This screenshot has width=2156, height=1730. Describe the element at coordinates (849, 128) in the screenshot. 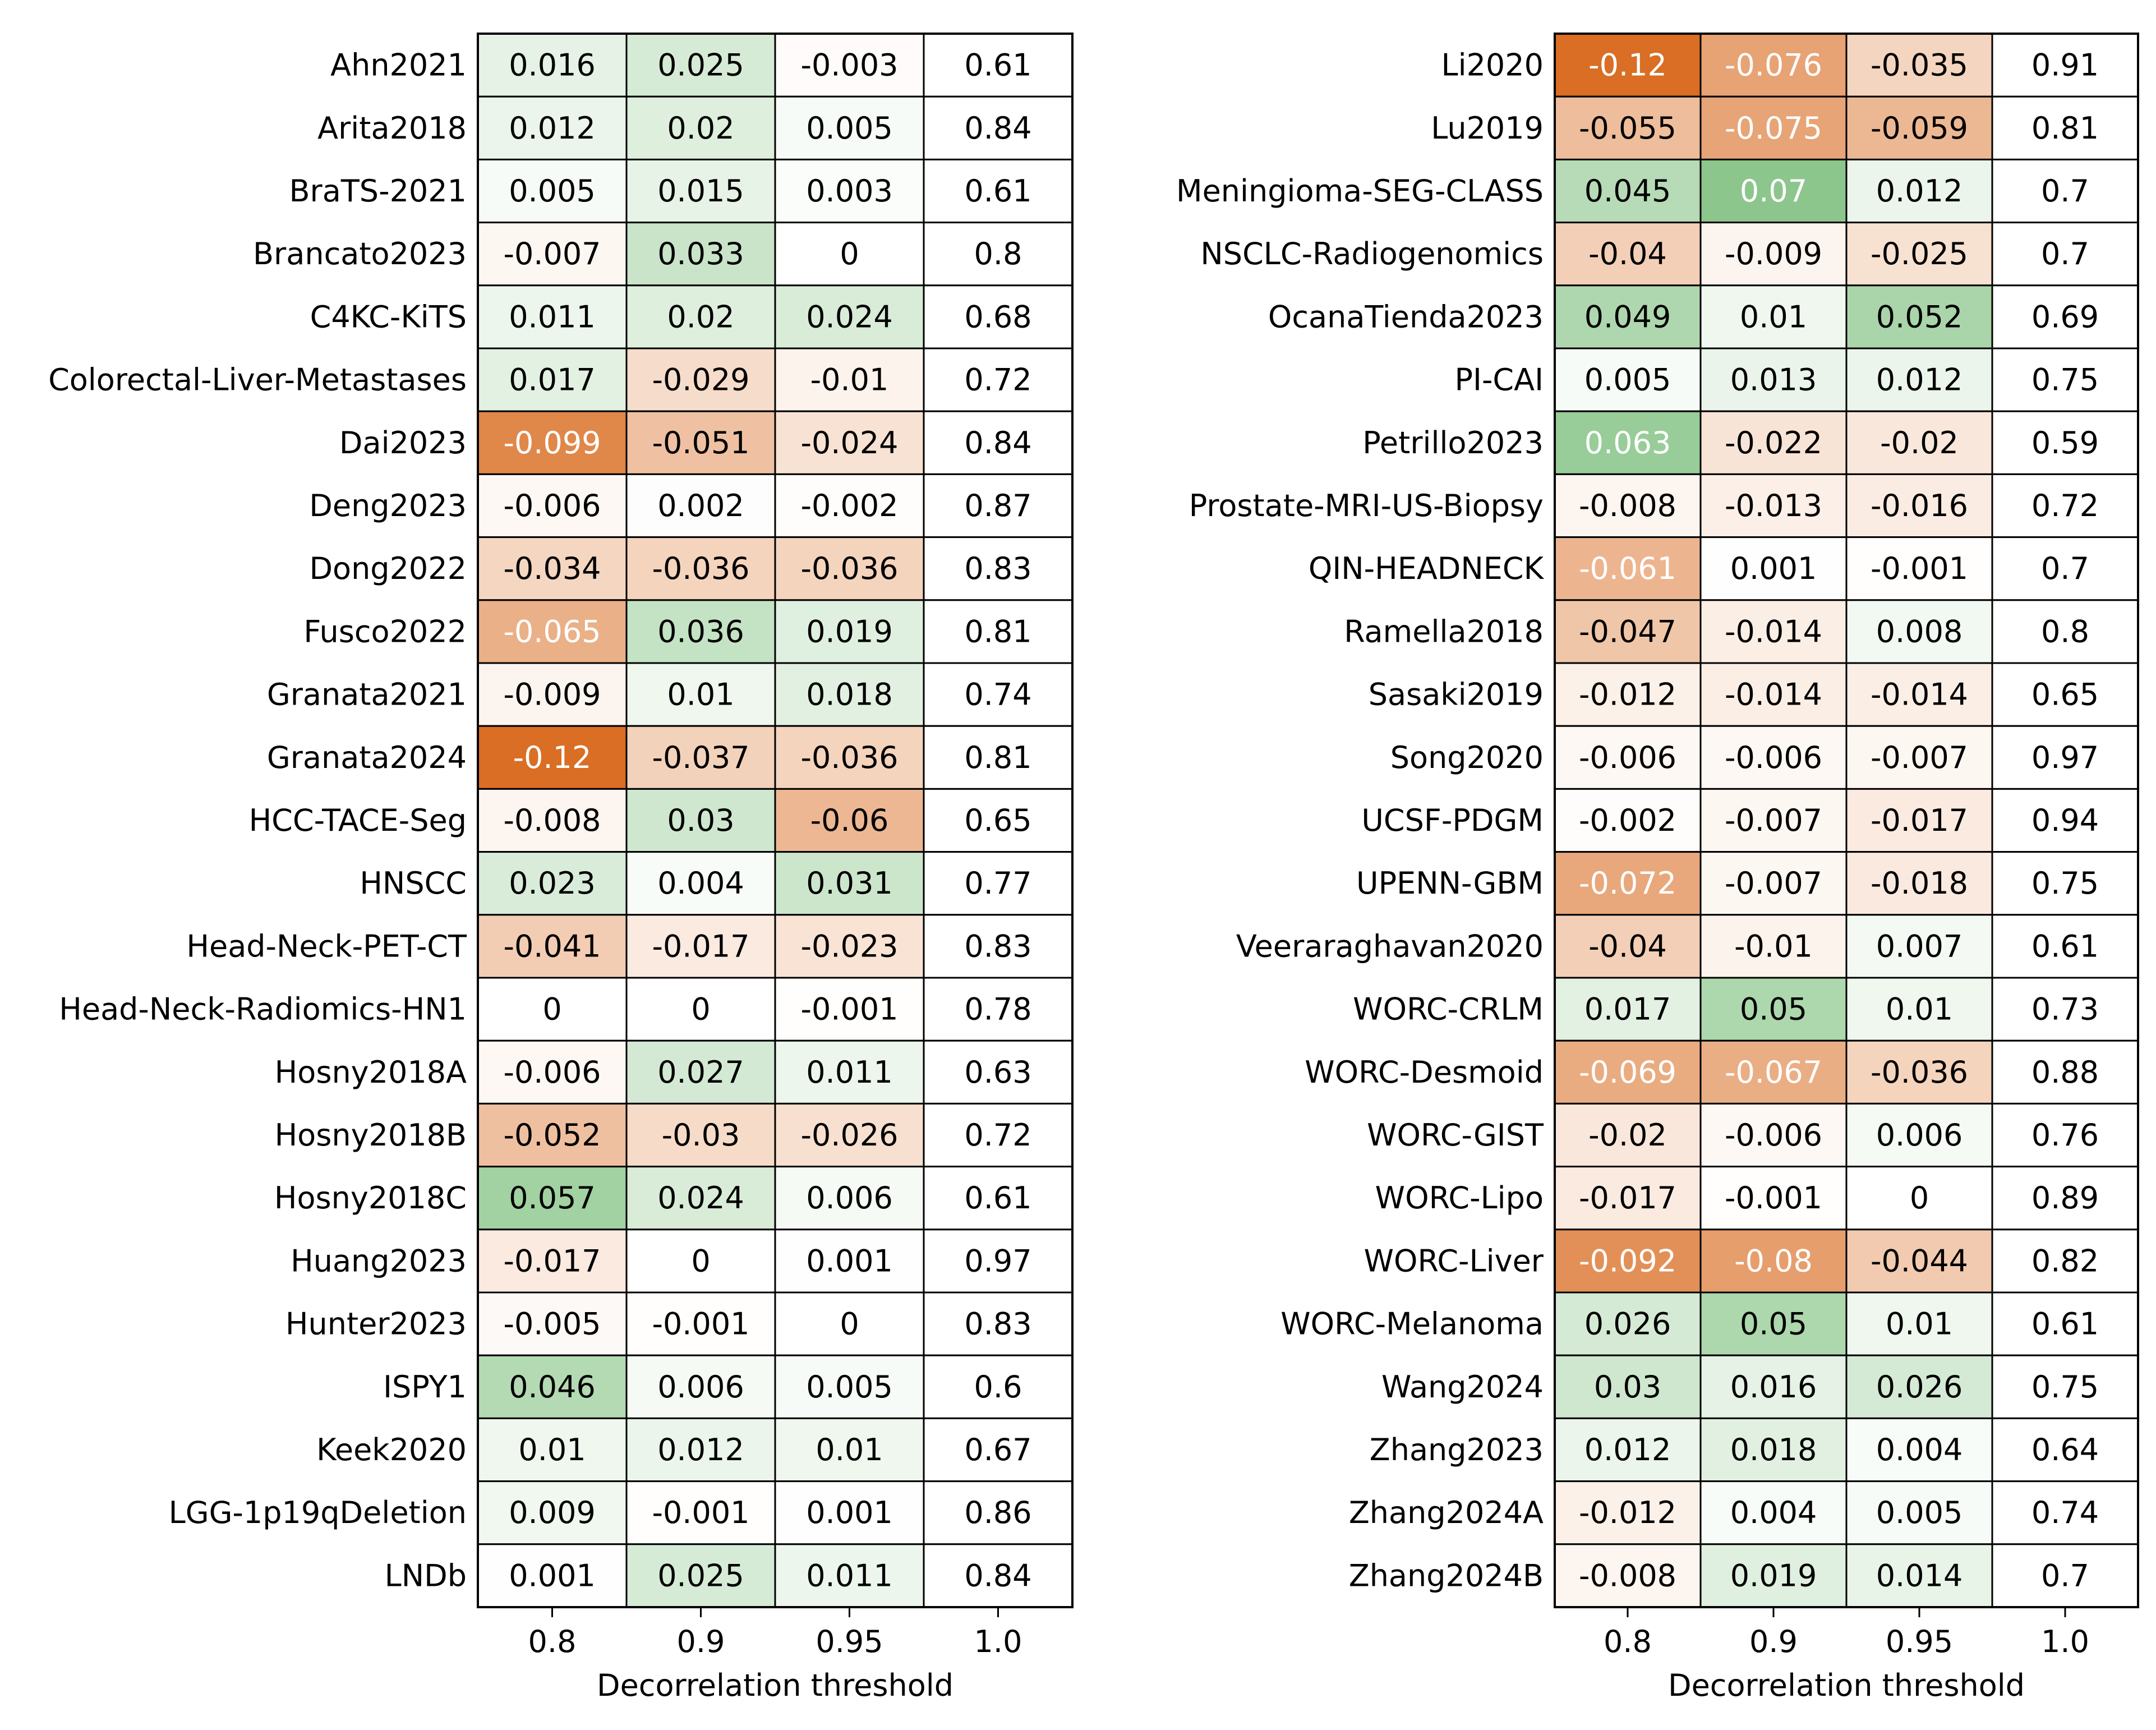

I see `cell-value-label: 0.005` at that location.